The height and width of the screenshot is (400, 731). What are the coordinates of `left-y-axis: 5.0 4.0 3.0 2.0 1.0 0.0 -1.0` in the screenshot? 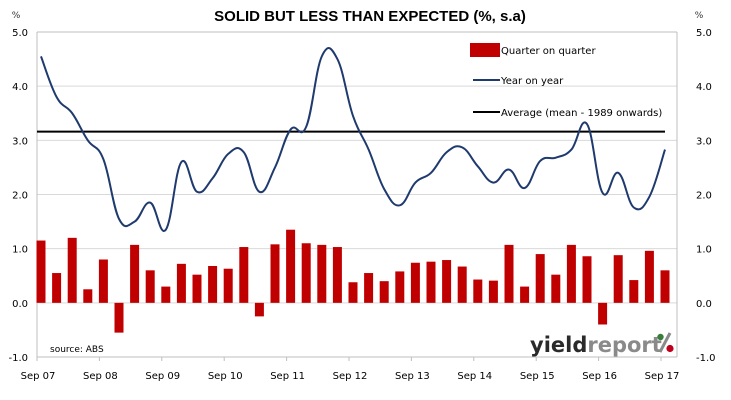 It's located at (18, 196).